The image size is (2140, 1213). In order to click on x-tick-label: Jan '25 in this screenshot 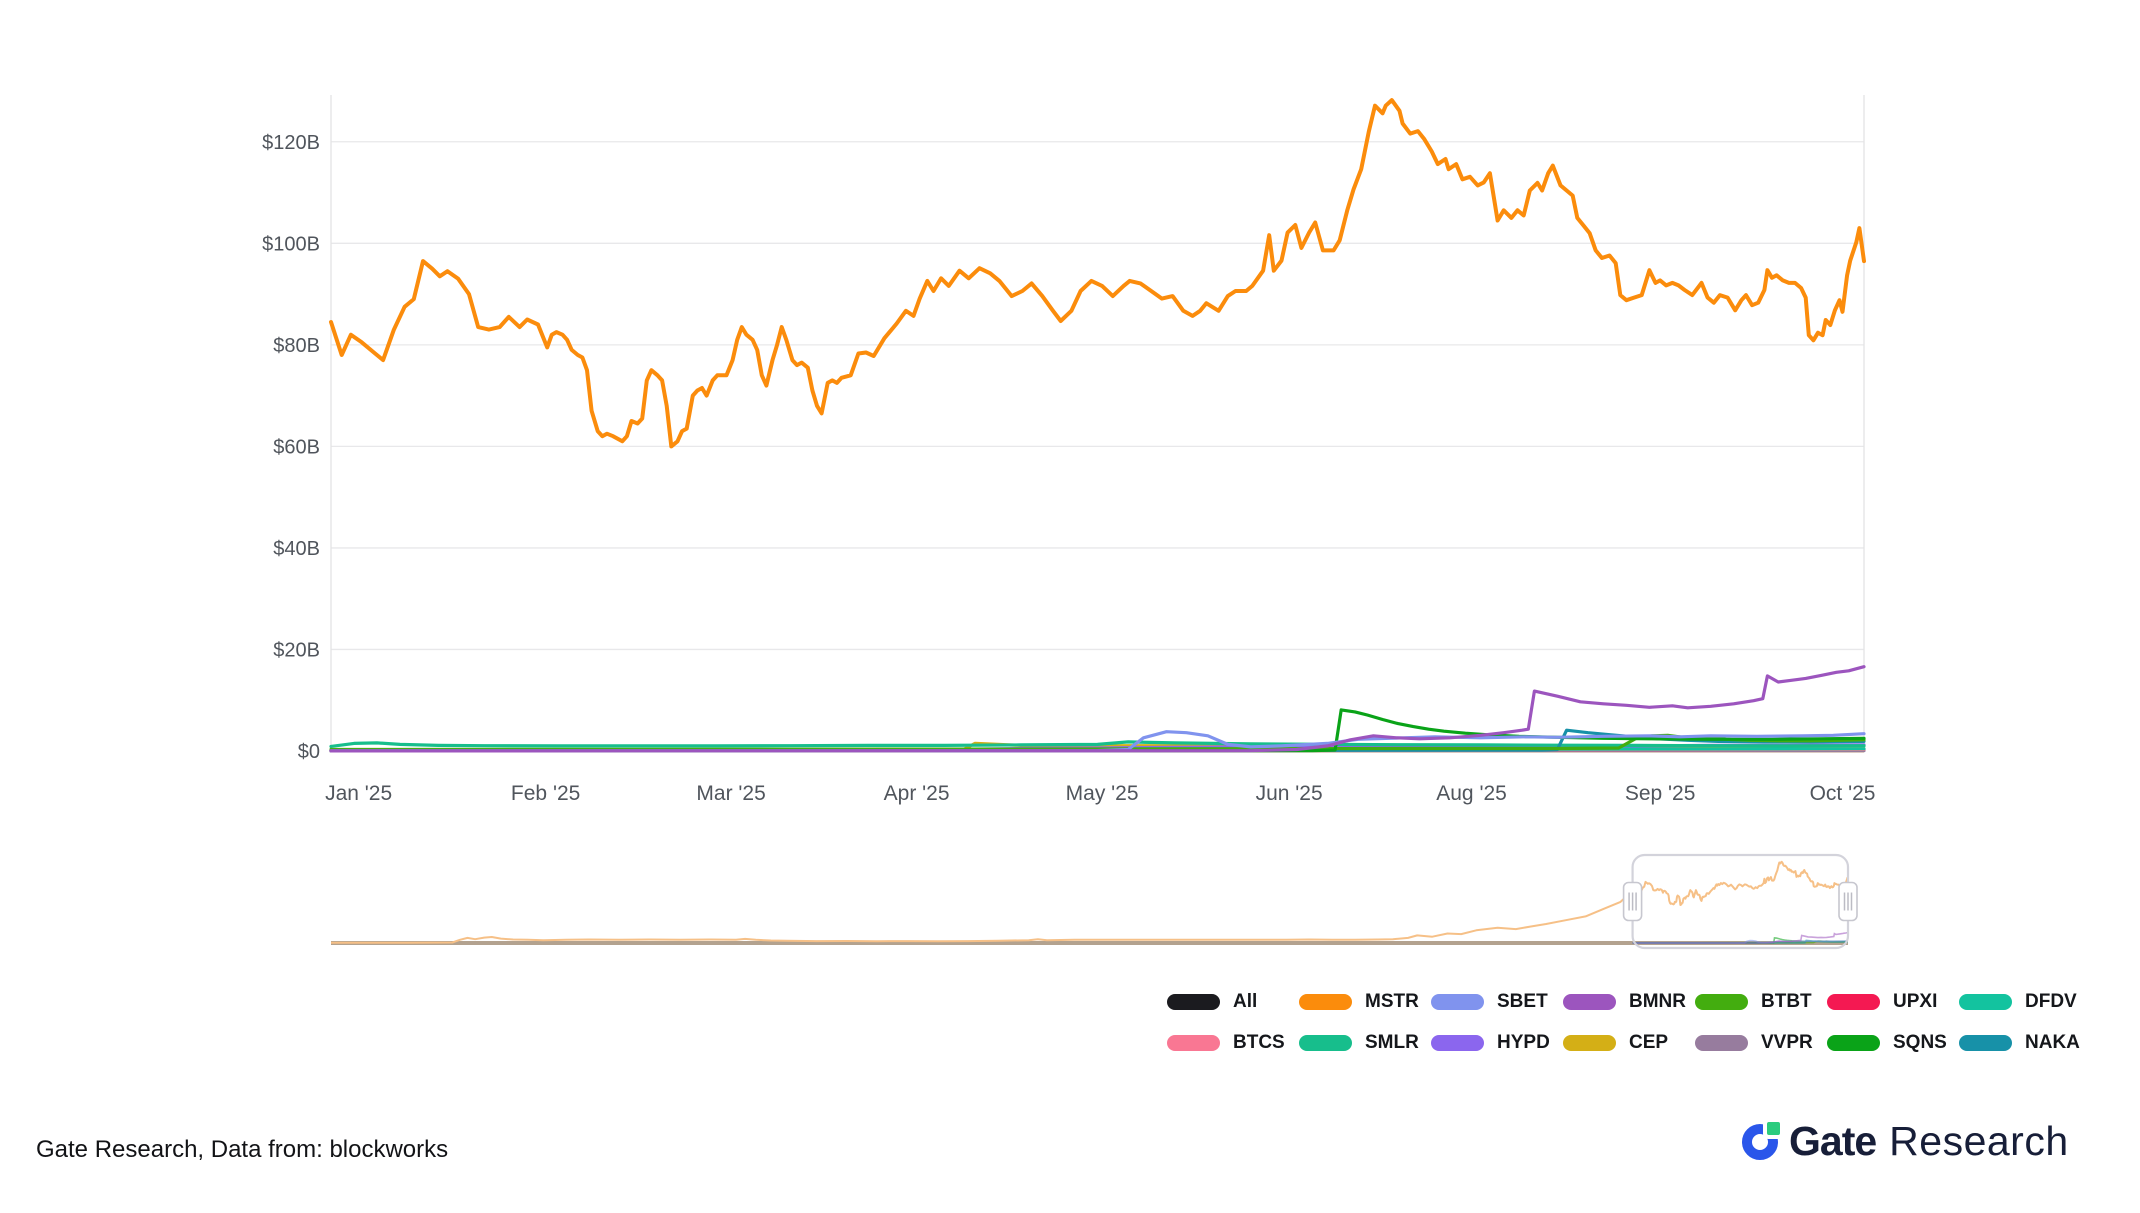, I will do `click(358, 793)`.